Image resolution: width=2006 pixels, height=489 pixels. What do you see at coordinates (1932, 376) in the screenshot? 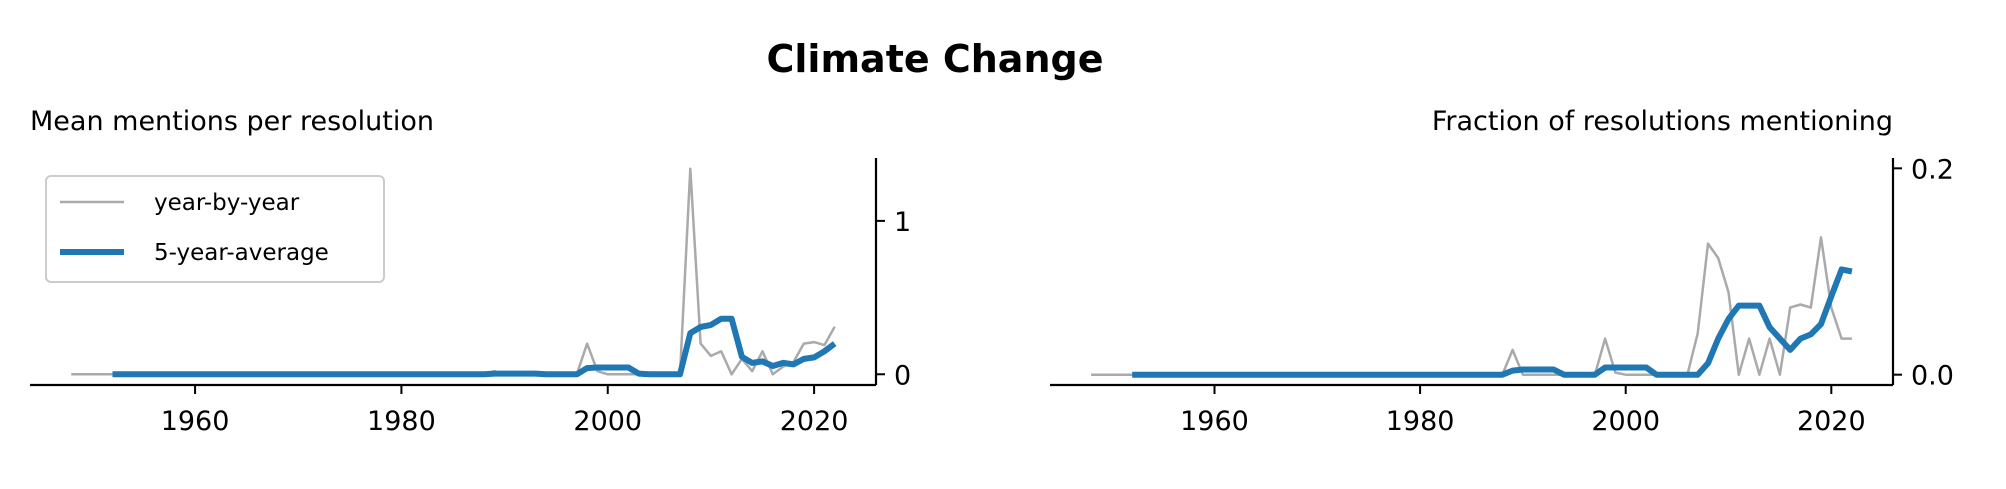
I see `y-tick-label: 0.0` at bounding box center [1932, 376].